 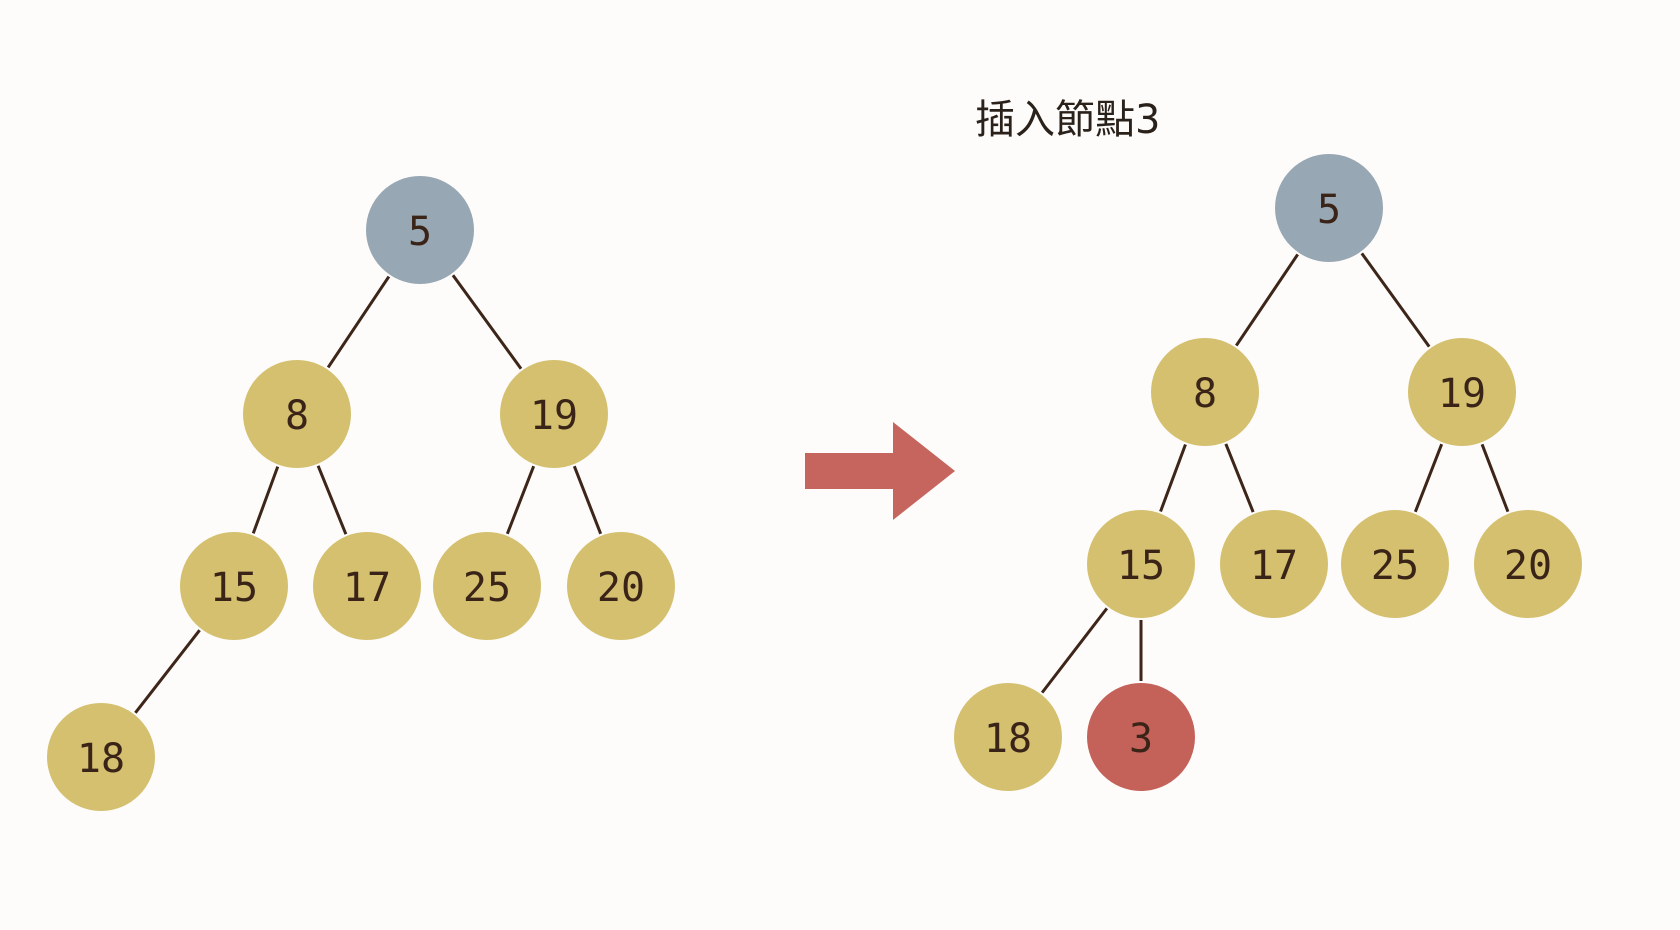 What do you see at coordinates (1067, 120) in the screenshot?
I see `insert-caption: 插入節點3` at bounding box center [1067, 120].